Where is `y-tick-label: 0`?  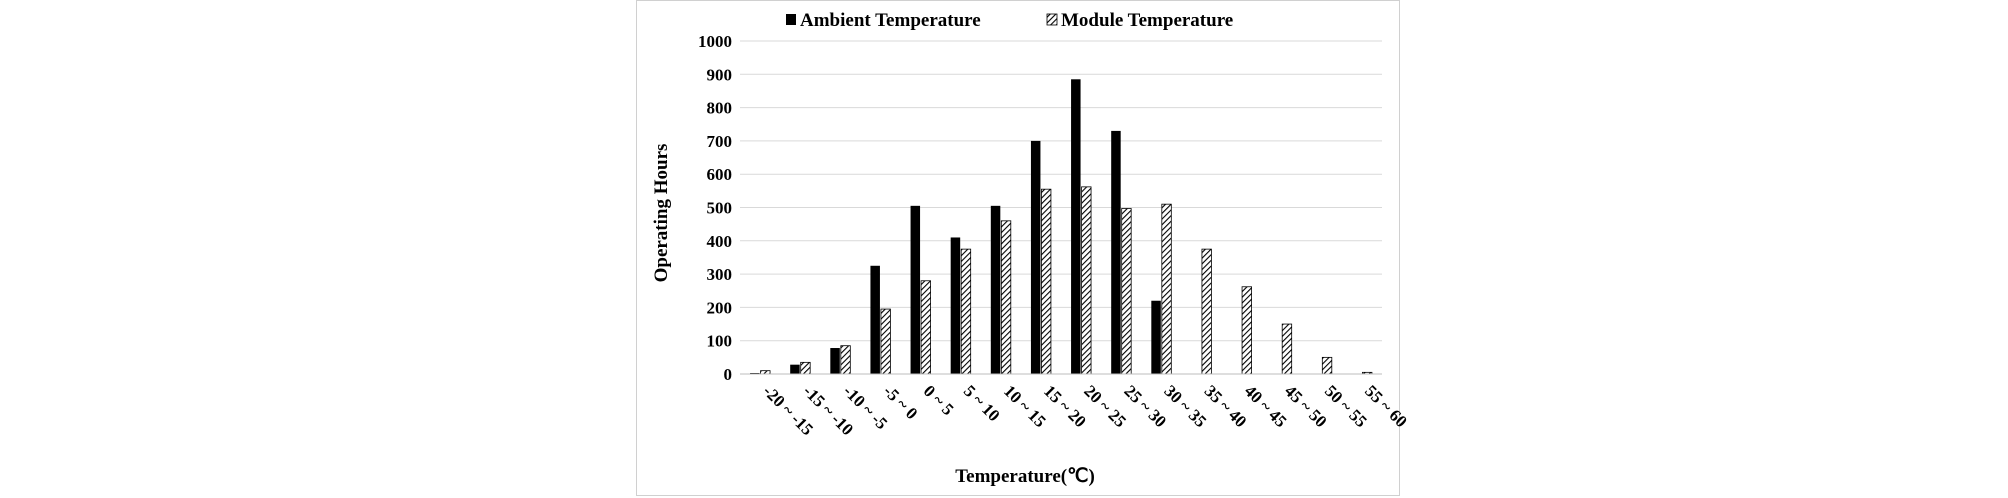 y-tick-label: 0 is located at coordinates (728, 374).